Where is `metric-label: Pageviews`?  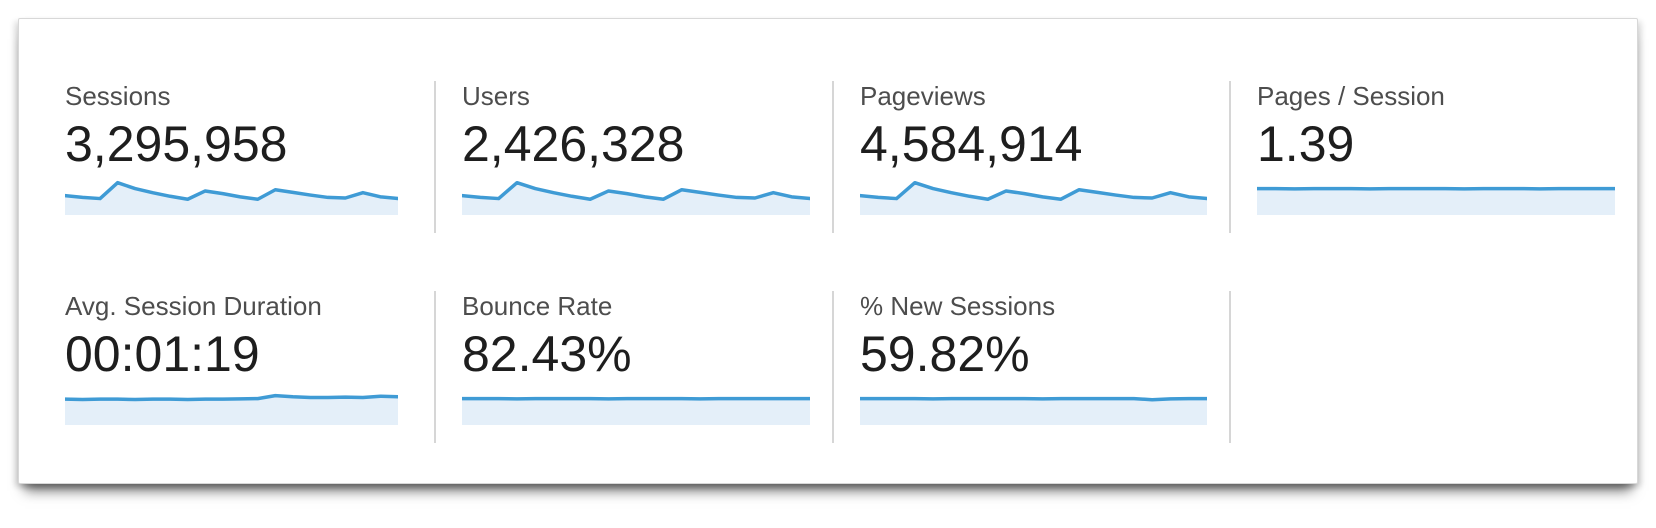
metric-label: Pageviews is located at coordinates (923, 96).